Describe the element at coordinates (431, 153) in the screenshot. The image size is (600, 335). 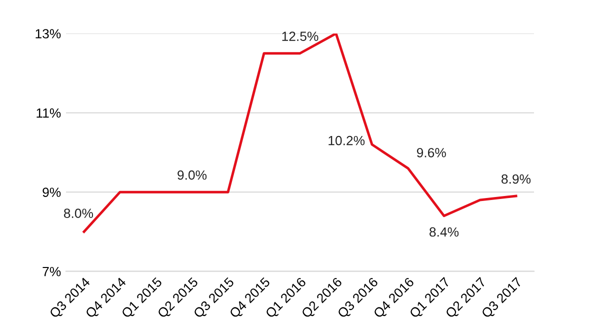
I see `data-label: 9.6%` at that location.